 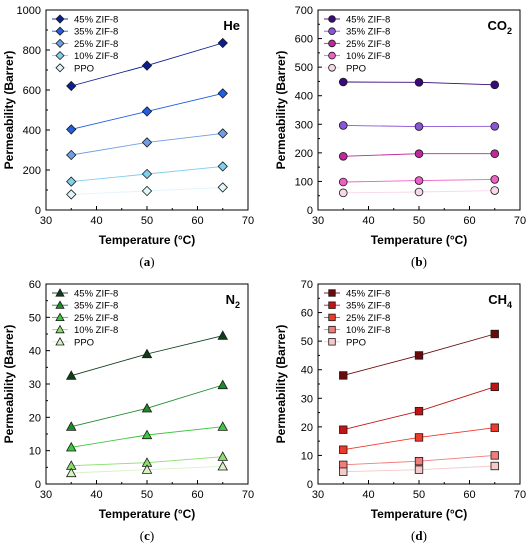 What do you see at coordinates (35, 318) in the screenshot?
I see `y-tick-label: 50` at bounding box center [35, 318].